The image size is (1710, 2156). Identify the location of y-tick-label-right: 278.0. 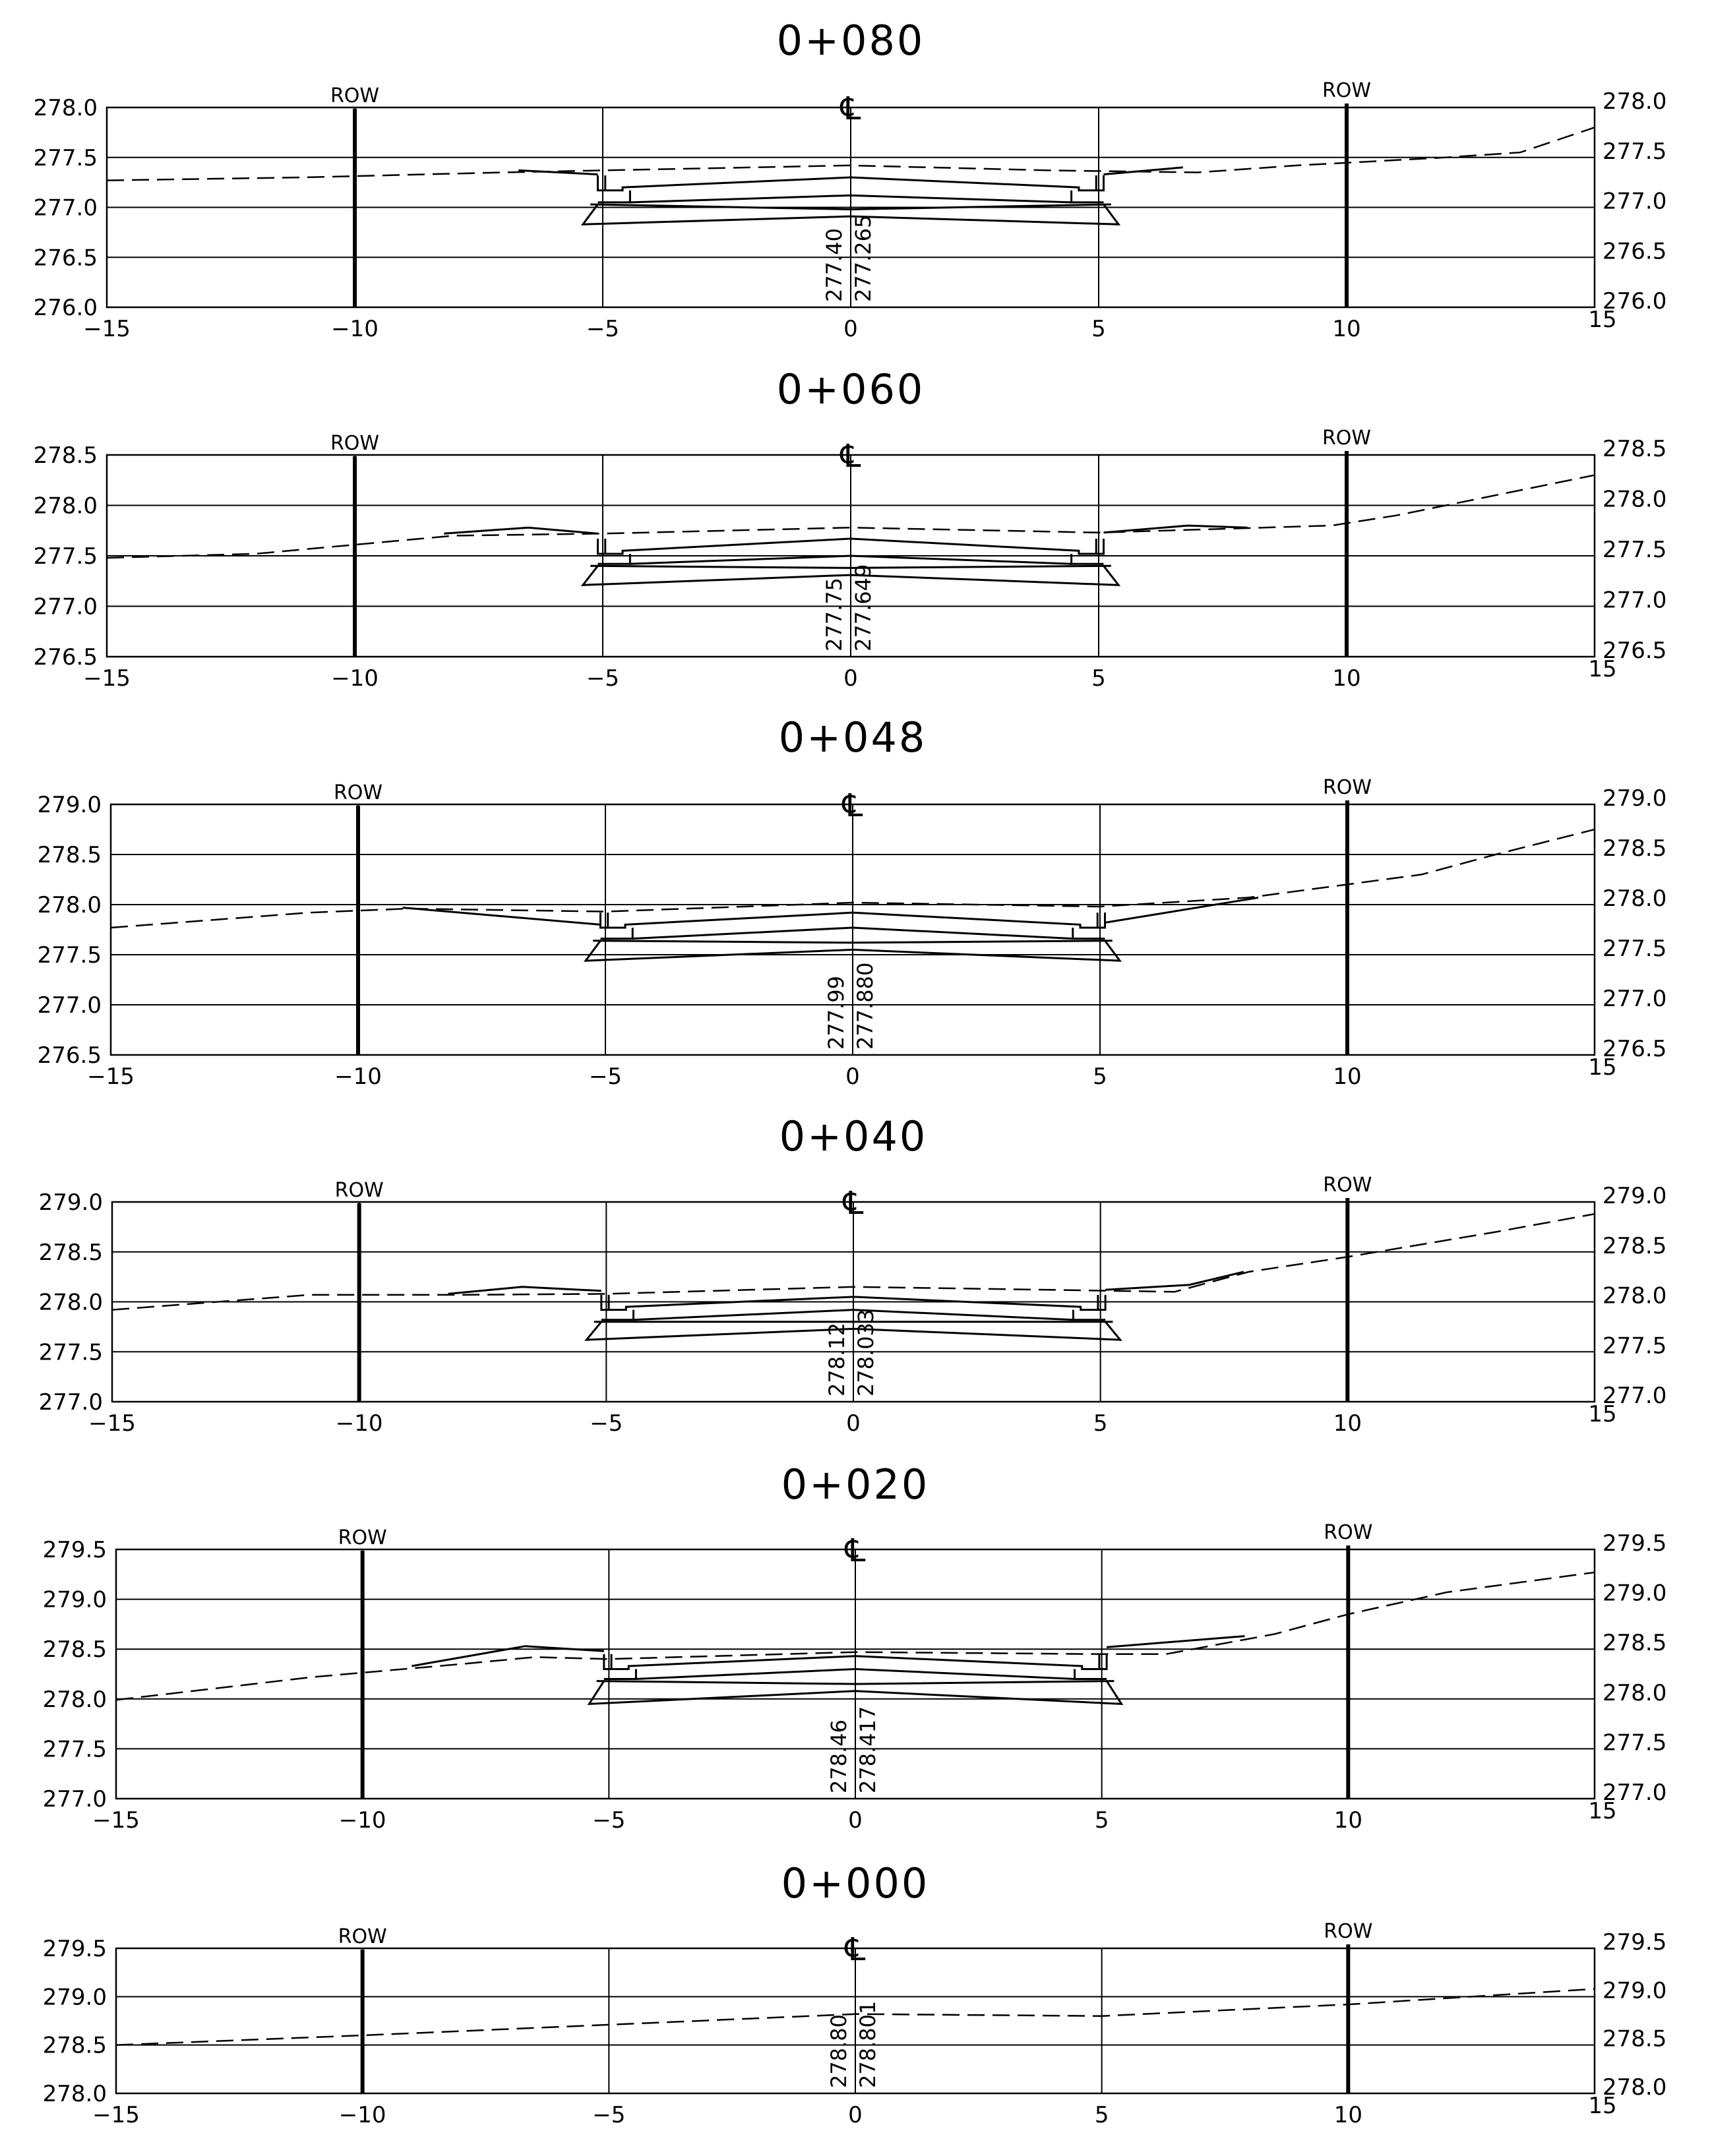
(1634, 101).